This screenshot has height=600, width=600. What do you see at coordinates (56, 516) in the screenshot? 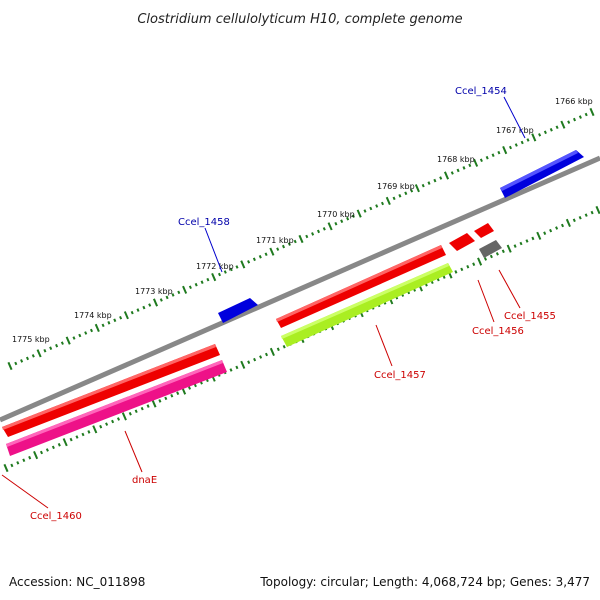
I see `gene-label-ccel-1460: Ccel_1460` at bounding box center [56, 516].